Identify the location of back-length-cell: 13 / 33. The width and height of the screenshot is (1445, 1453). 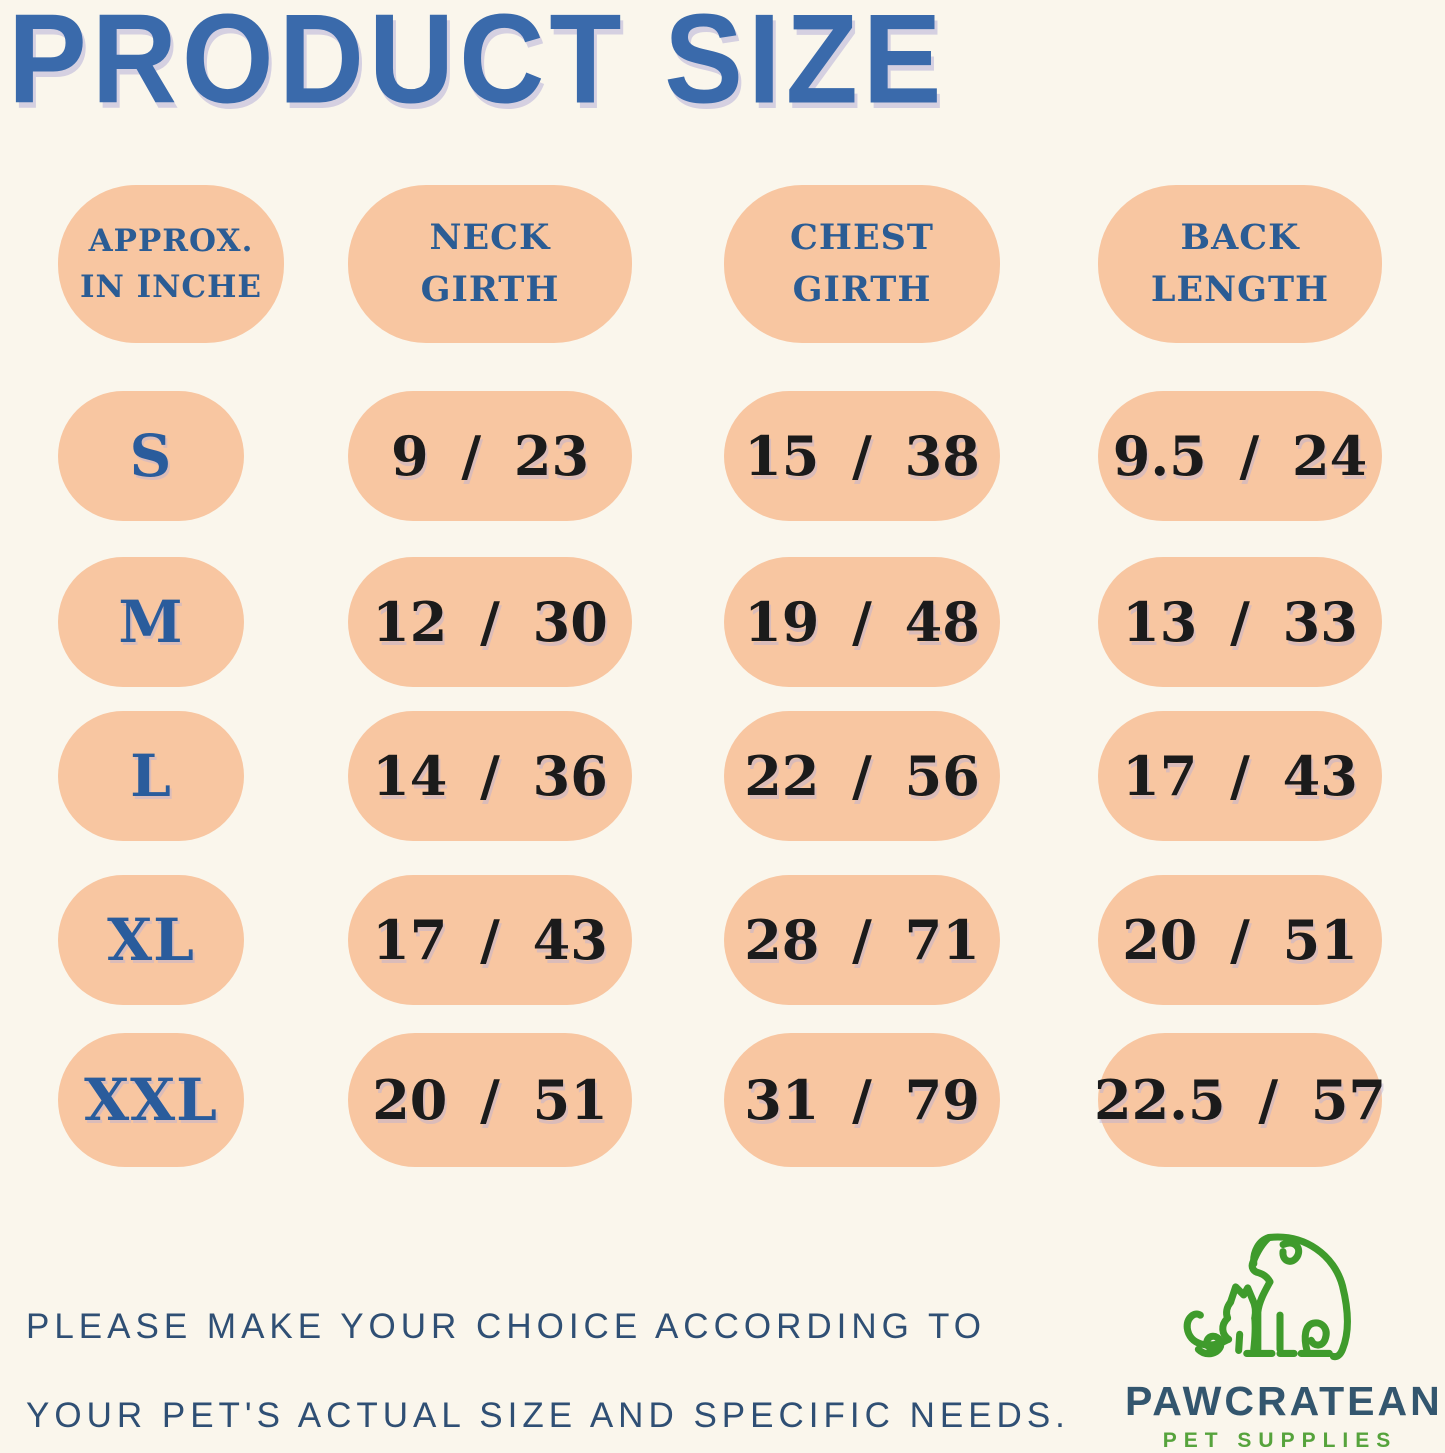
(1240, 622).